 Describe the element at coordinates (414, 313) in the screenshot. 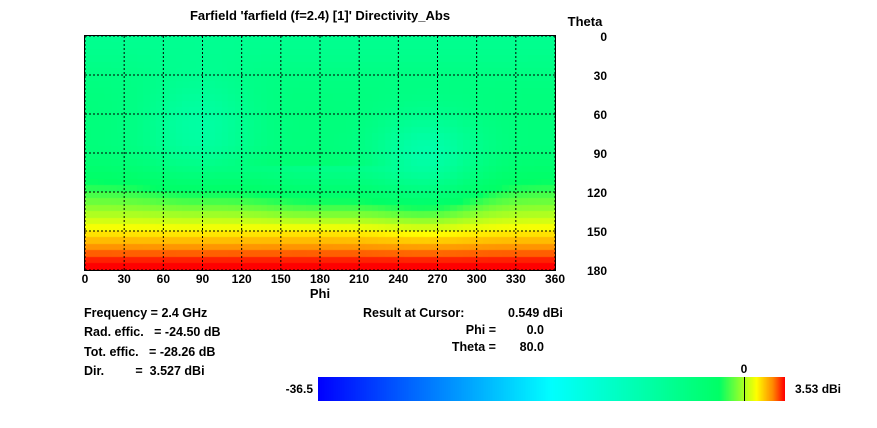

I see `cursor-result-label: Result at Cursor:` at that location.